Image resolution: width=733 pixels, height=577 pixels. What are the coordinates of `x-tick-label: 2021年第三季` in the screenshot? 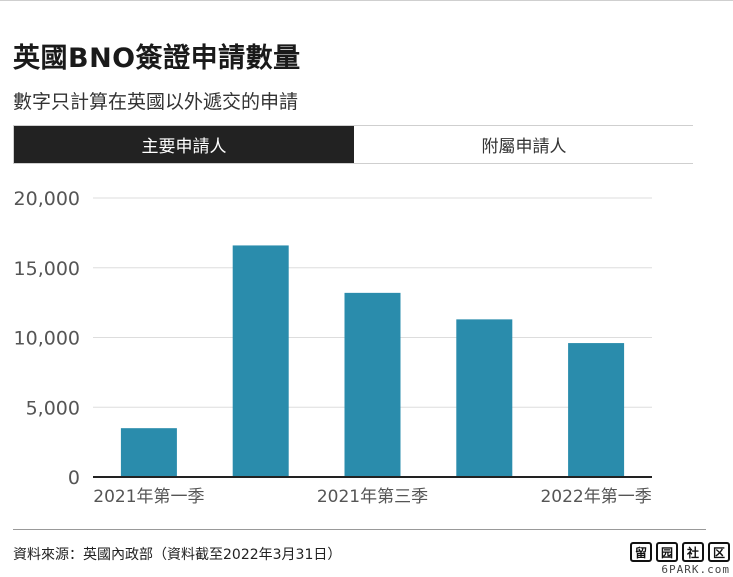 It's located at (372, 497).